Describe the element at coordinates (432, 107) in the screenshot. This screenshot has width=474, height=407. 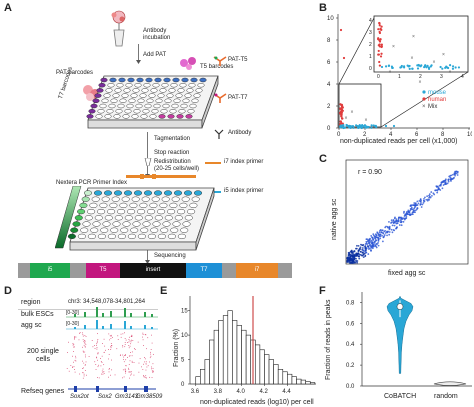
I see `b-legend-mix: Mix` at that location.